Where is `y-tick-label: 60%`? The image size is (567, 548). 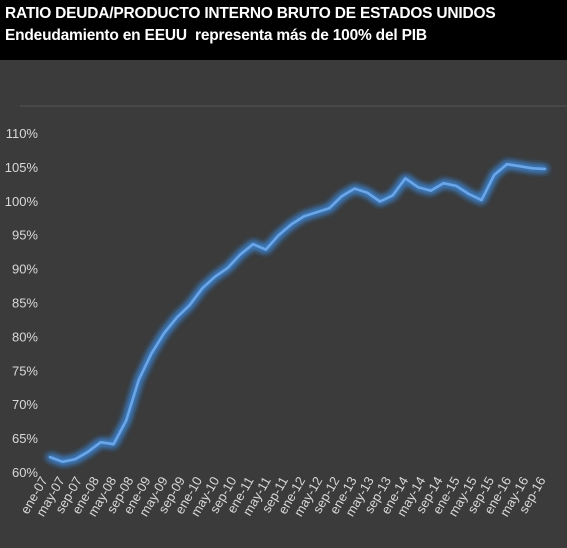 y-tick-label: 60% is located at coordinates (25, 472).